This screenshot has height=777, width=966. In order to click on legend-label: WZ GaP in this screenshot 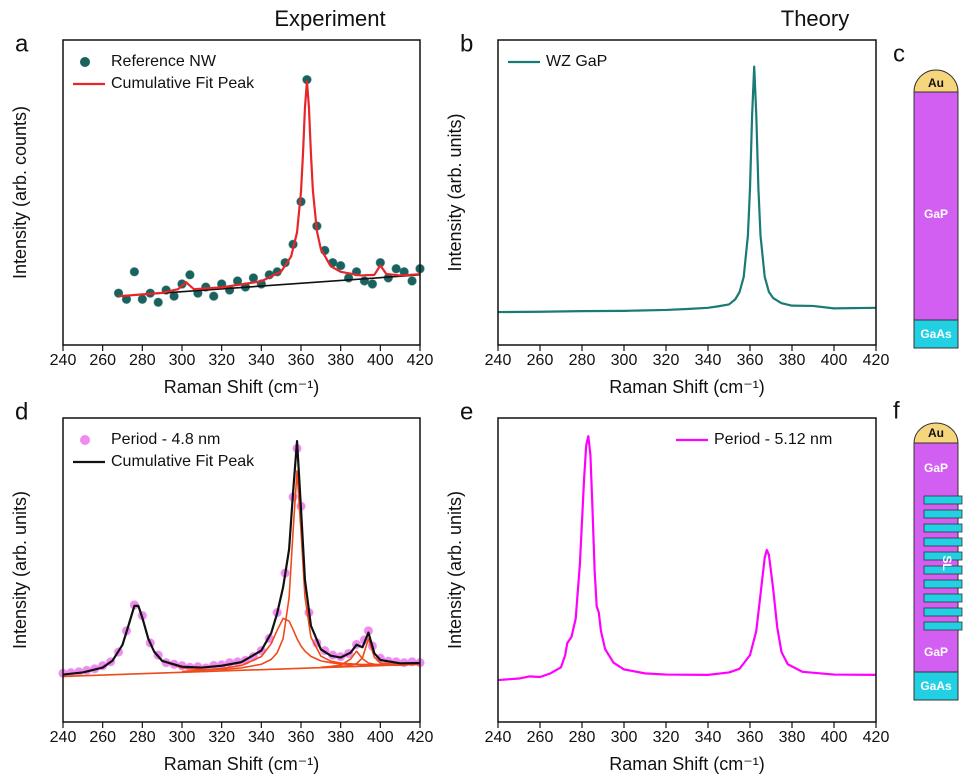, I will do `click(576, 61)`.